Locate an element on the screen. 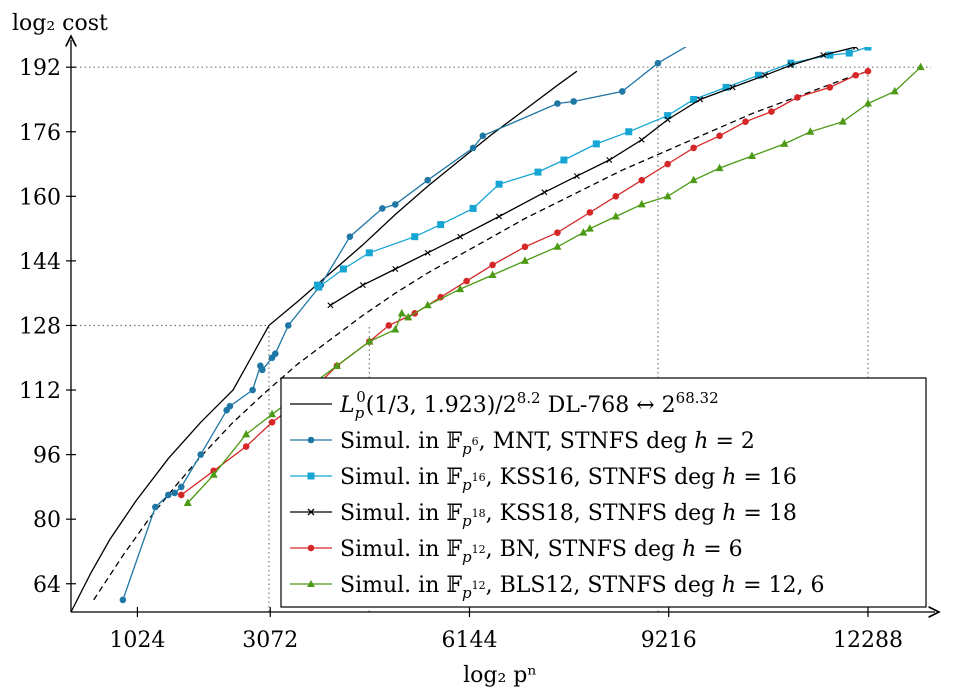  x-ticks: 1024 3072 6144 9216 12288 is located at coordinates (506, 630).